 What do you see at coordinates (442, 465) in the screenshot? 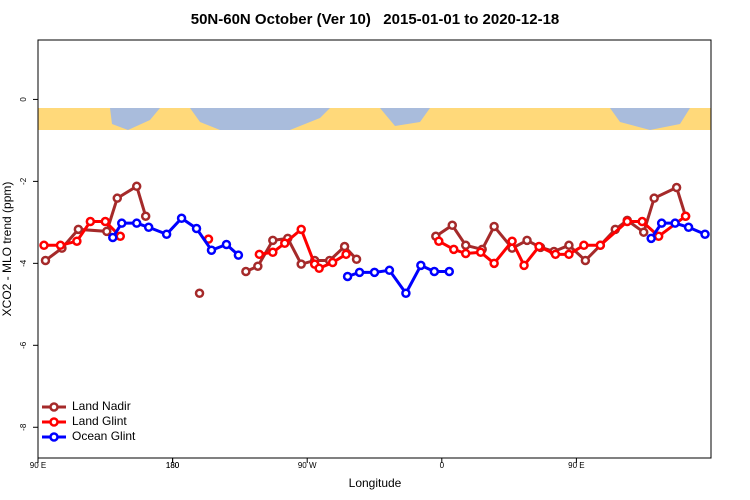
I see `x-tick-label: 0` at bounding box center [442, 465].